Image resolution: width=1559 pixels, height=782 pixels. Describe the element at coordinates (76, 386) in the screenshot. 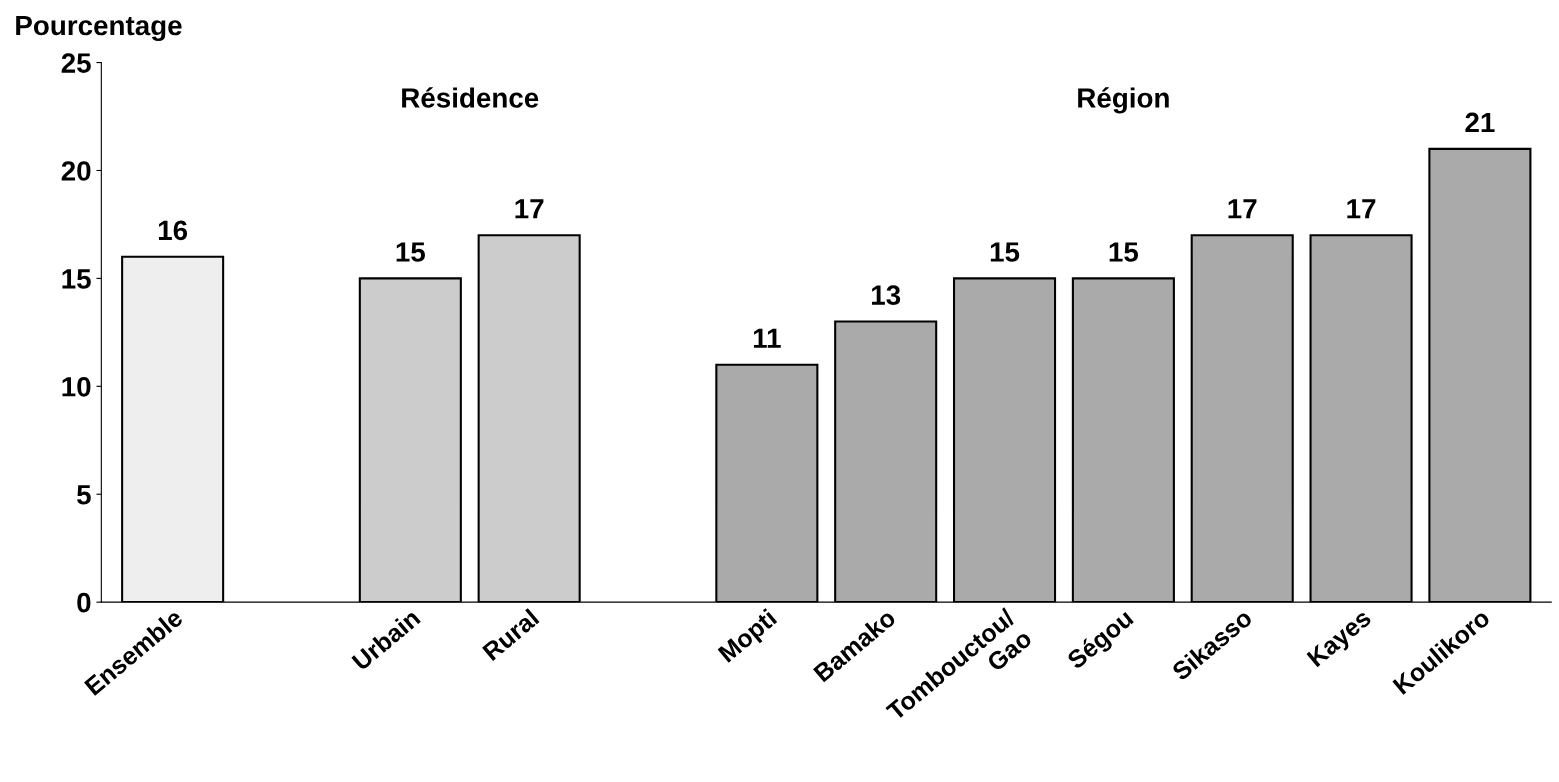

I see `y-tick-label: 10` at that location.